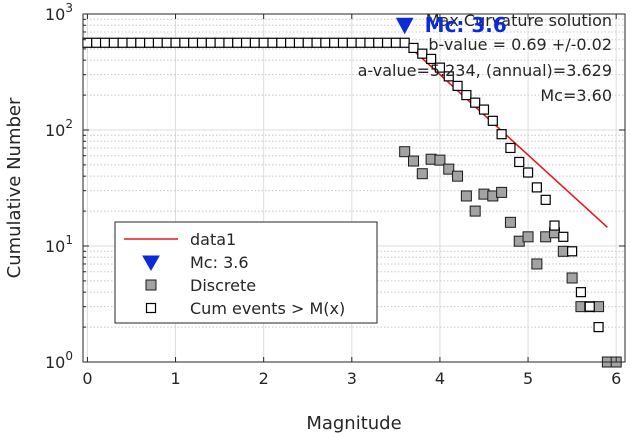 The width and height of the screenshot is (631, 437). I want to click on legend-label: data1, so click(213, 239).